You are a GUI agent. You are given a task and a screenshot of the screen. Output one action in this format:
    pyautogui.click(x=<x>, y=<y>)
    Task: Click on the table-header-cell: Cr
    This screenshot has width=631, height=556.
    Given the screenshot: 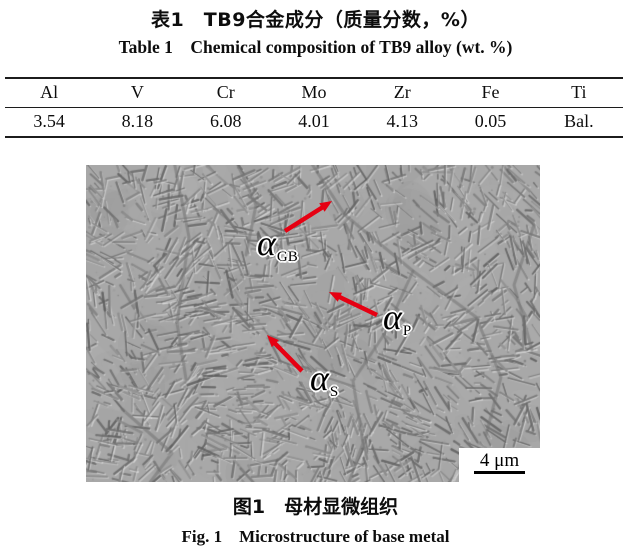 What is the action you would take?
    pyautogui.click(x=225, y=92)
    